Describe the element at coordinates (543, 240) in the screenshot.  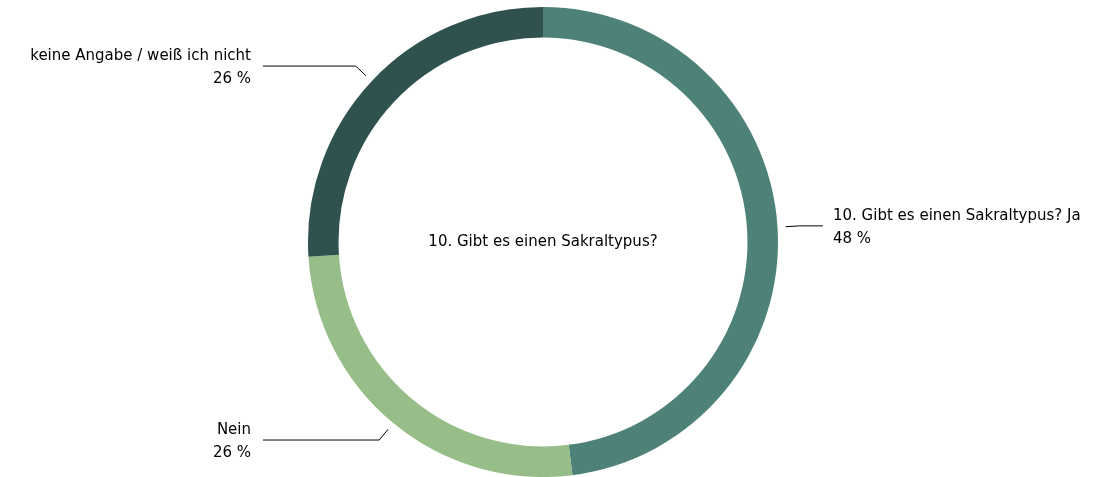
I see `text: 10. Gibt es einen Sakraltypus?` at that location.